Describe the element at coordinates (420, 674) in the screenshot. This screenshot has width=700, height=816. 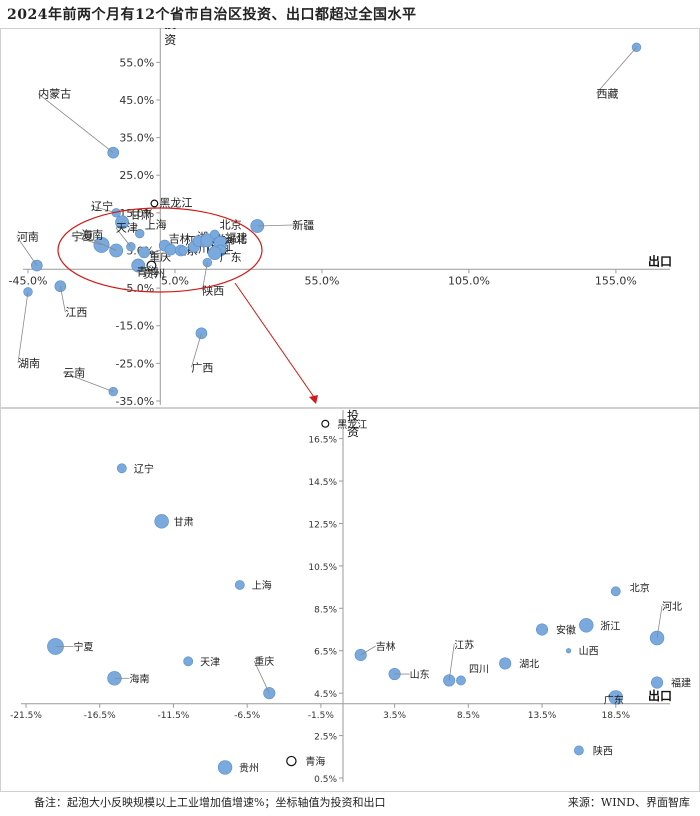
I see `point-label: 山东` at that location.